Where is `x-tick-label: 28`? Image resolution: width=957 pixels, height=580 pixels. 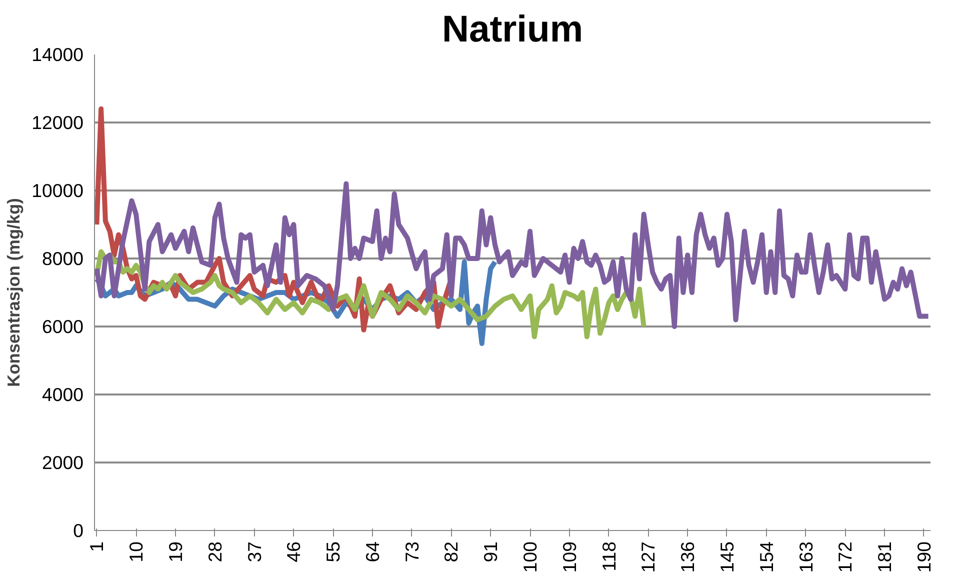
x-tick-label: 28 is located at coordinates (215, 551).